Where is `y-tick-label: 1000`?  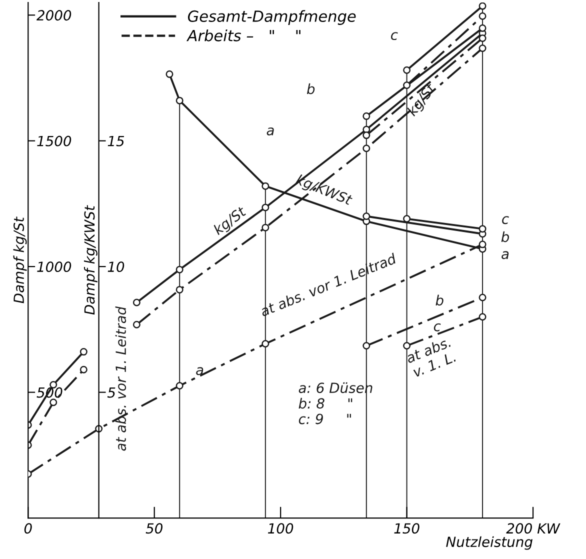
y-tick-label: 1000 is located at coordinates (54, 267).